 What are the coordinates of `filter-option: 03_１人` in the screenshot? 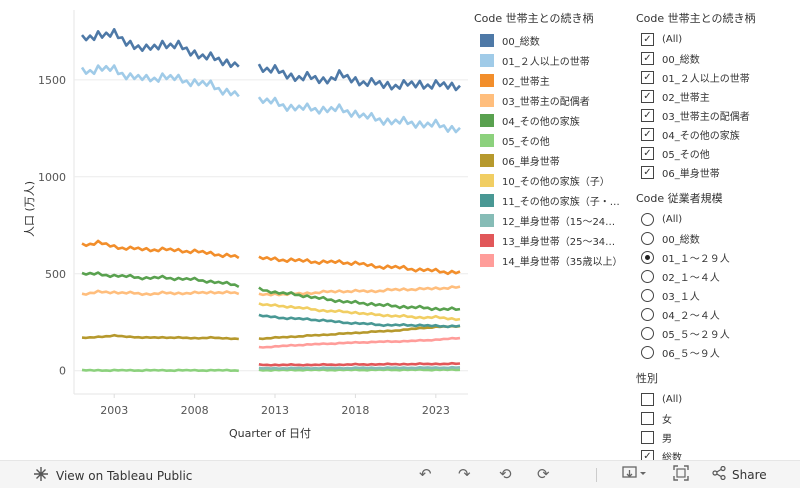 It's located at (716, 295).